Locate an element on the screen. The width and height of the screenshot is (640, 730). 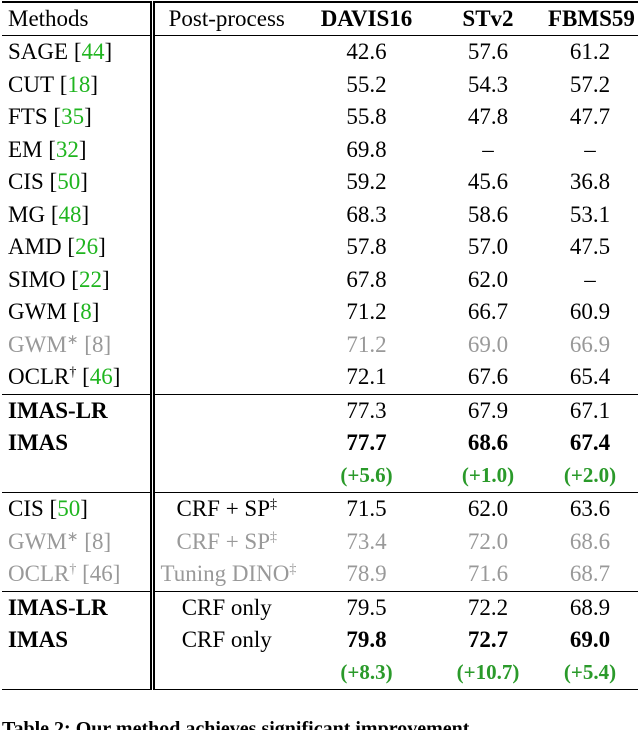
score-cell: 67.9 is located at coordinates (488, 410).